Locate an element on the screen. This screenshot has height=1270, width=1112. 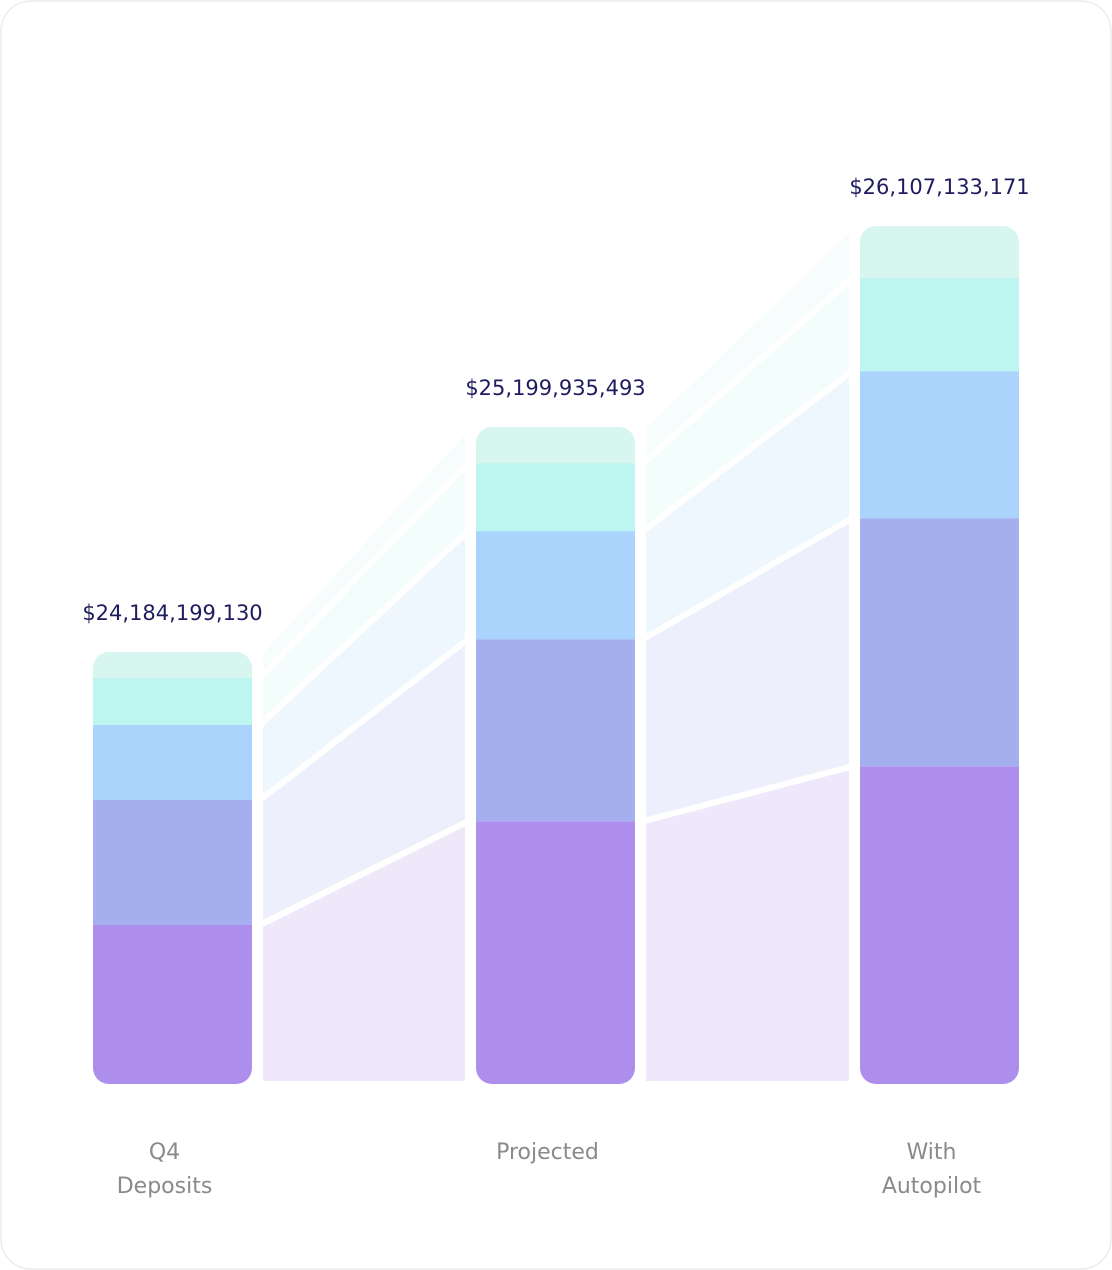
x-tick-label: Q4 is located at coordinates (164, 1152).